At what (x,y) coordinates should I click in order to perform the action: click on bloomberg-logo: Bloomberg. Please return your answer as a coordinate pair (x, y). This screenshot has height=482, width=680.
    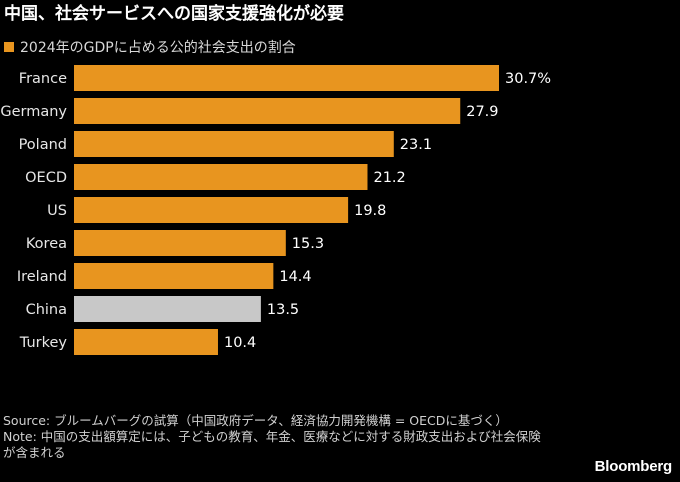
    Looking at the image, I should click on (633, 466).